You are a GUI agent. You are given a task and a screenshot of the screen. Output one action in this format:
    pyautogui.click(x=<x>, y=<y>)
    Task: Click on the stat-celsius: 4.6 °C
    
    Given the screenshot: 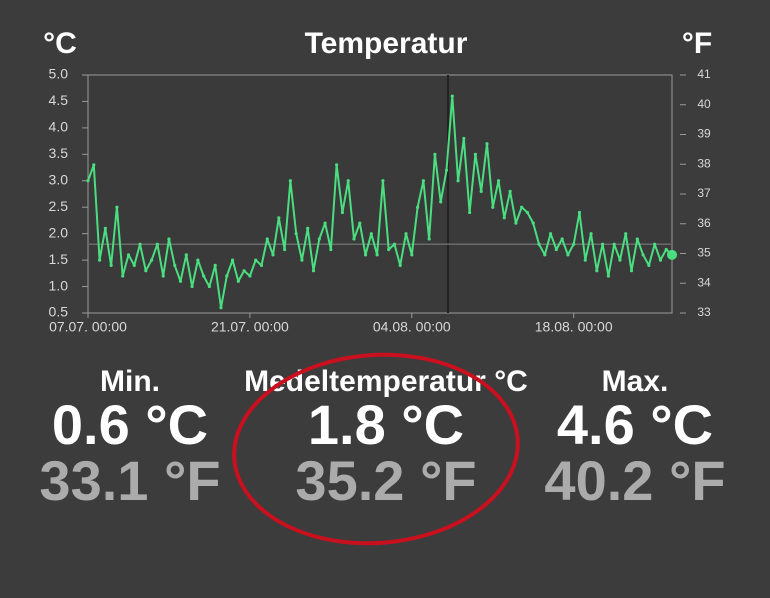 What is the action you would take?
    pyautogui.click(x=635, y=424)
    